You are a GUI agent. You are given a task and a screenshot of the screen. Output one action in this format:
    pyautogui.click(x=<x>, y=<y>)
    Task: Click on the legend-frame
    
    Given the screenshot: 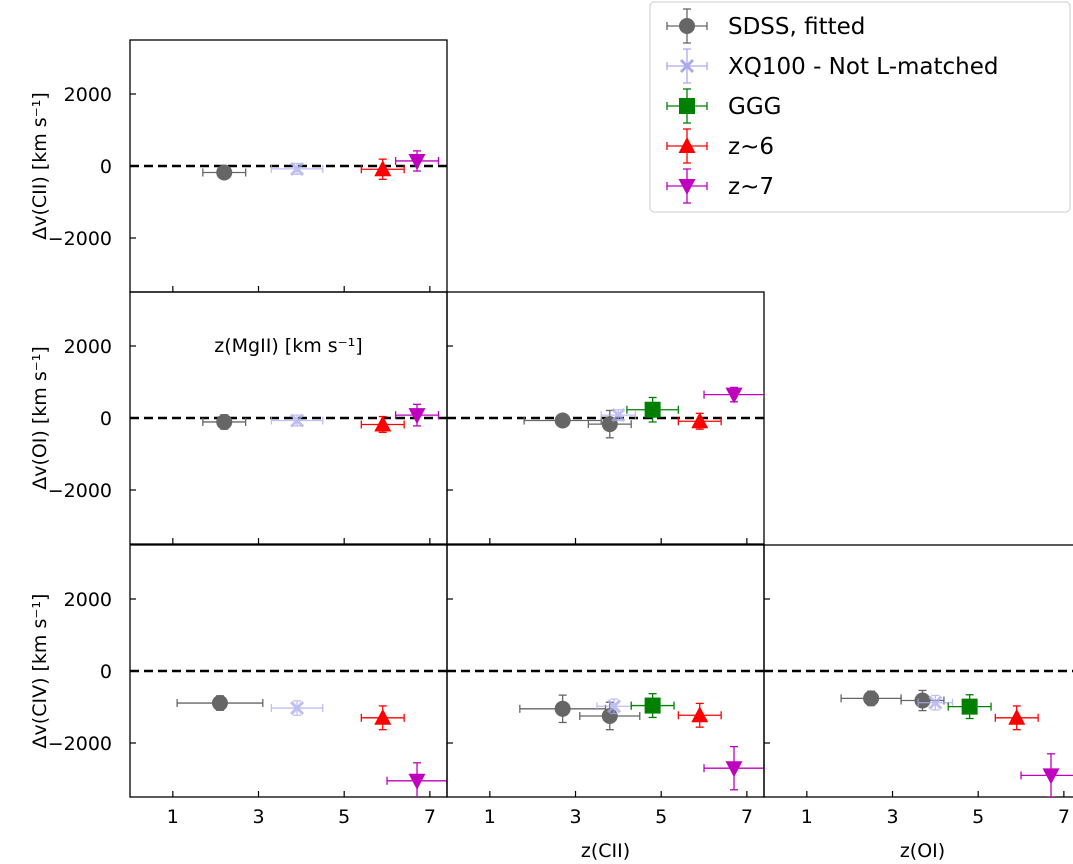 What is the action you would take?
    pyautogui.click(x=860, y=107)
    